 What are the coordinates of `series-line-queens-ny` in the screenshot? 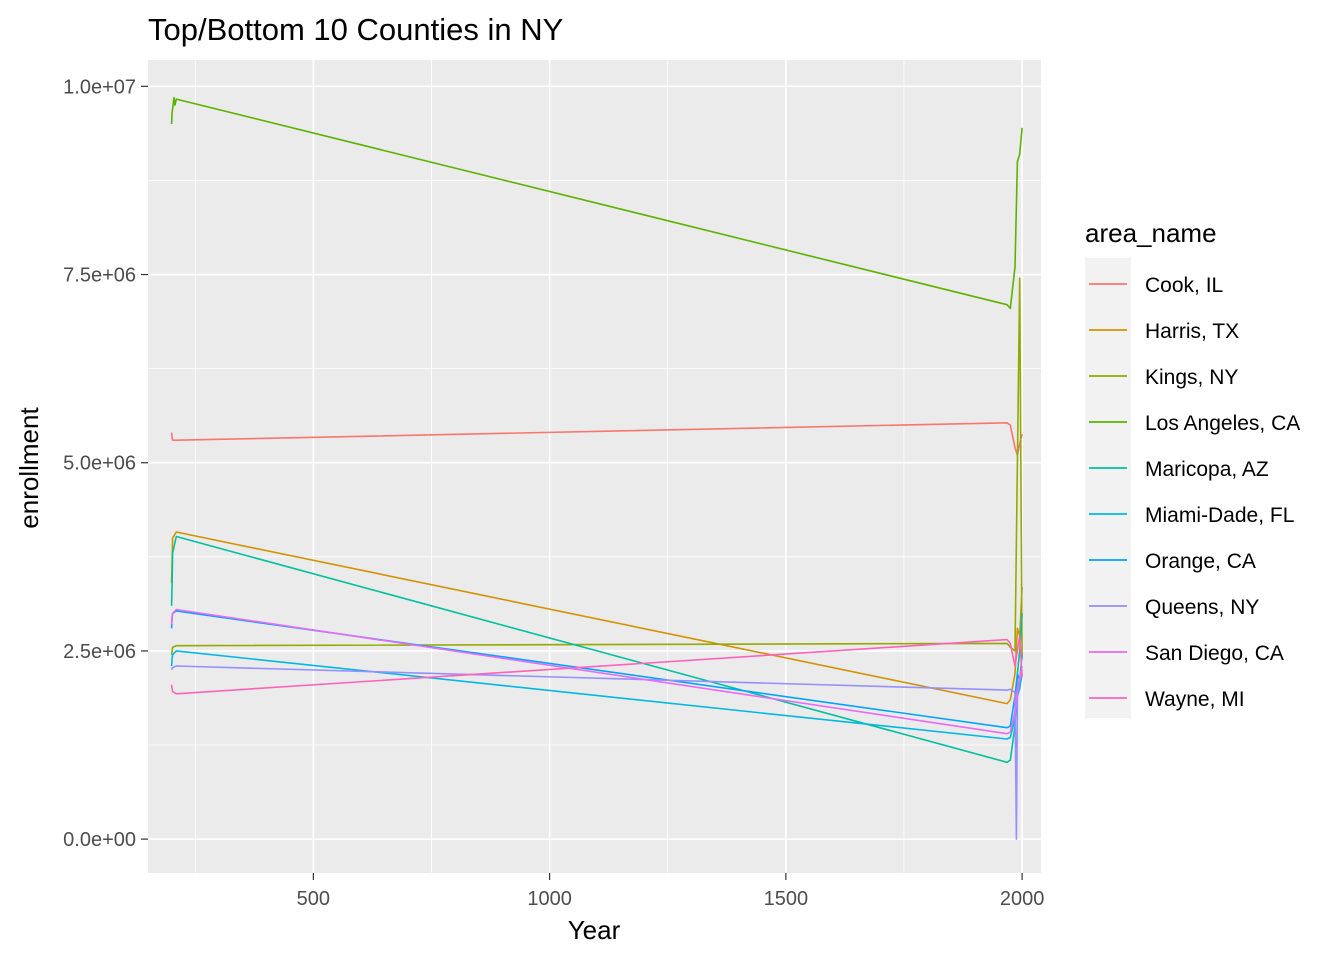 It's located at (596, 752).